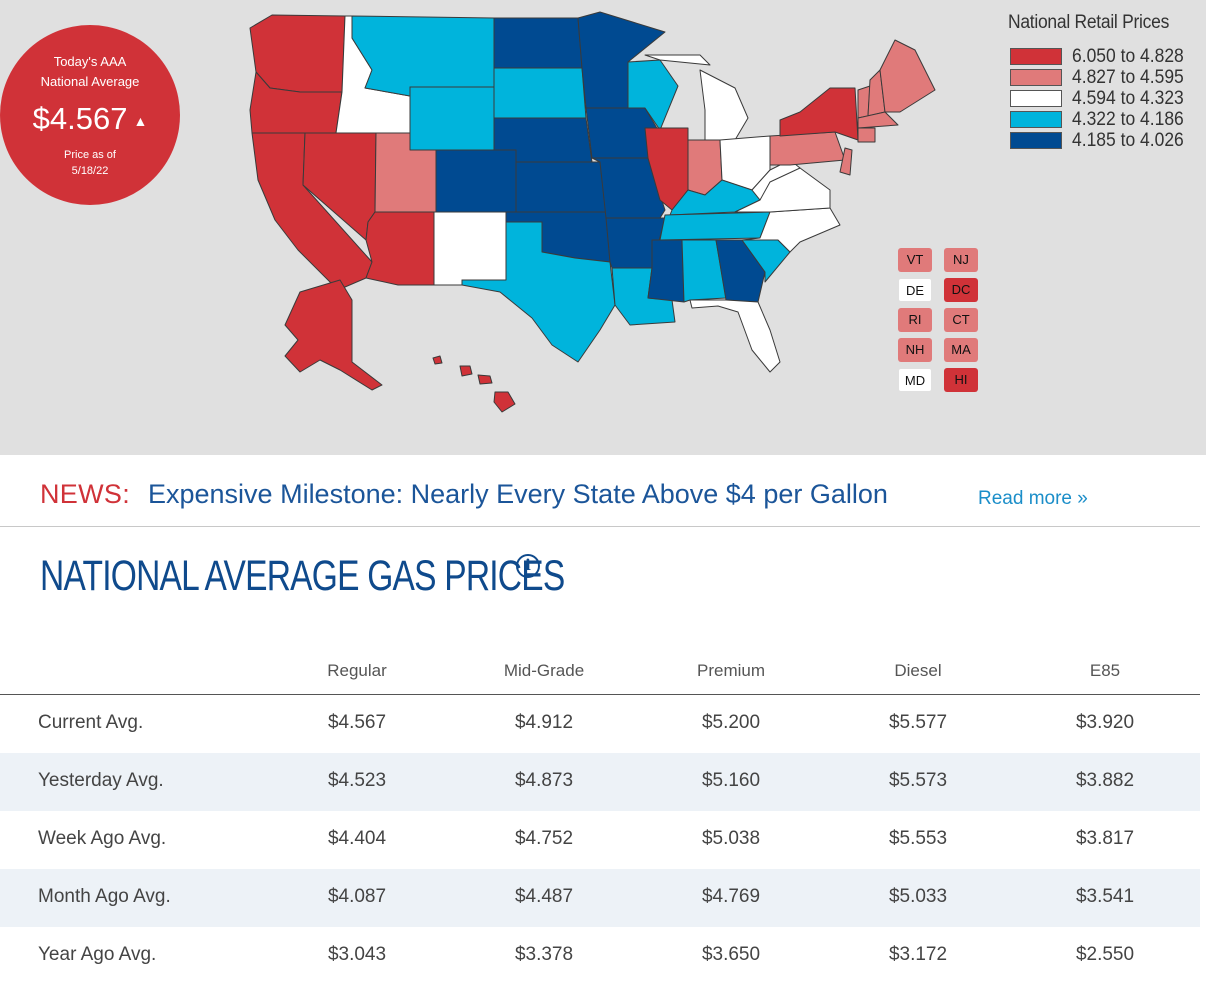 Image resolution: width=1206 pixels, height=985 pixels. What do you see at coordinates (544, 780) in the screenshot?
I see `table-cell: $4.873` at bounding box center [544, 780].